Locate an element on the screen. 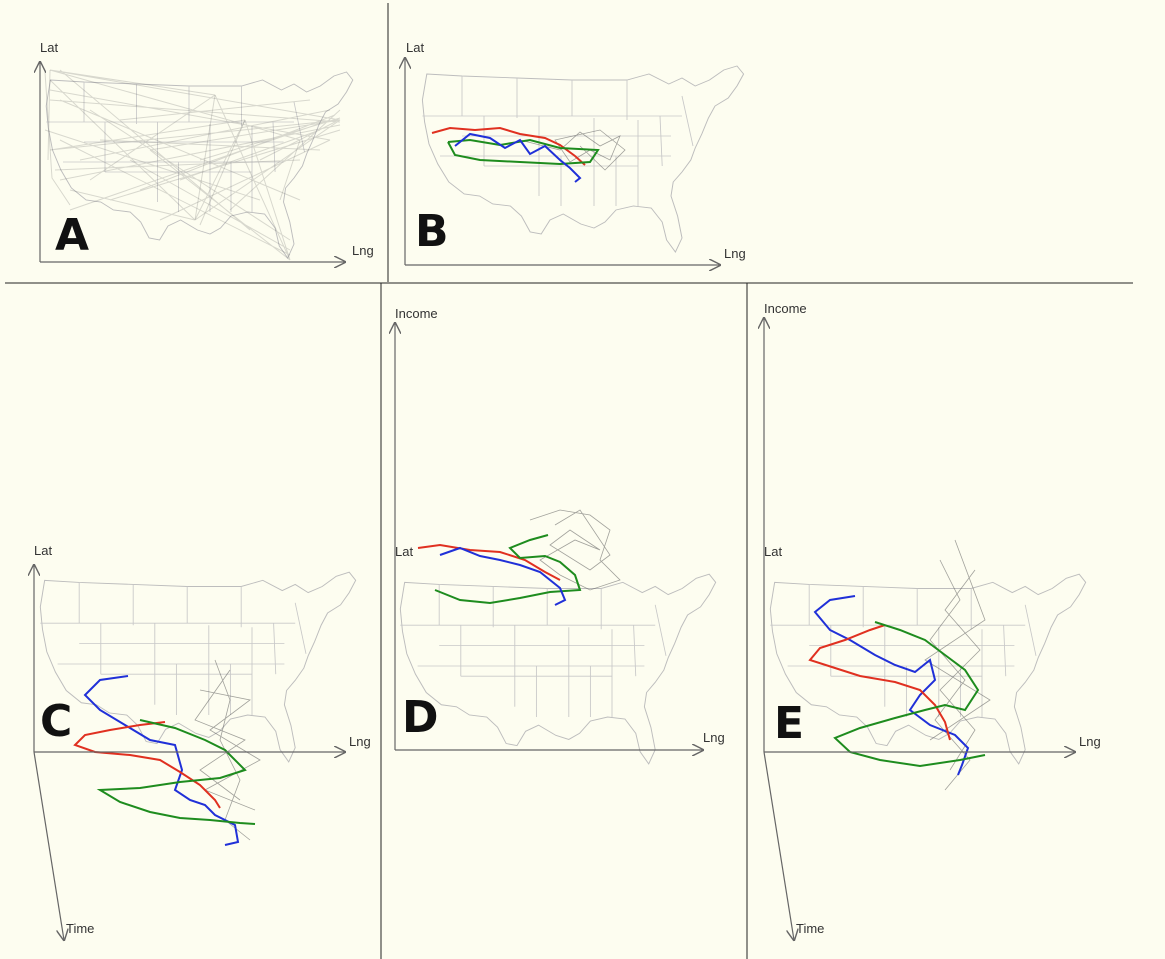  panel-c: Lat Lng Time C is located at coordinates (202, 741).